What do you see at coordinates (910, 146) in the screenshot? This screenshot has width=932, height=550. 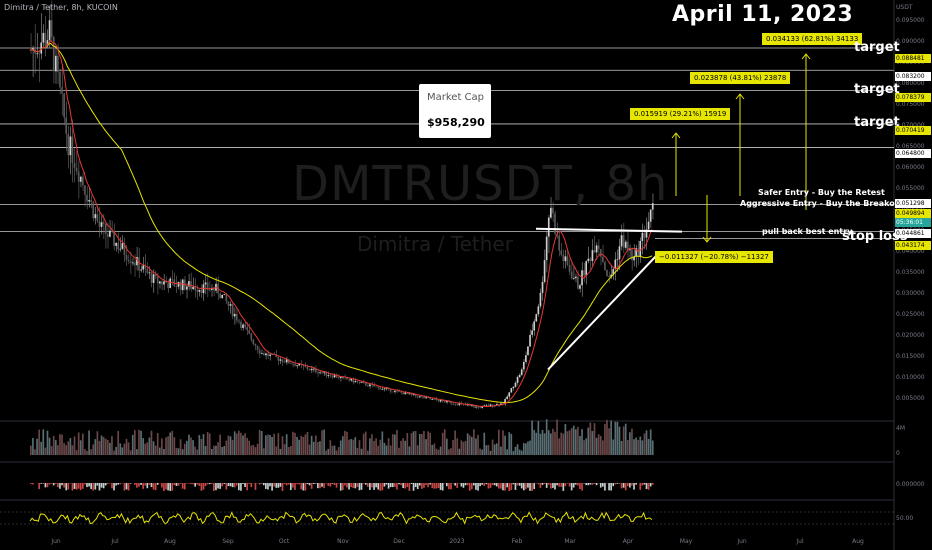 I see `price-axis-label: 0.065000` at bounding box center [910, 146].